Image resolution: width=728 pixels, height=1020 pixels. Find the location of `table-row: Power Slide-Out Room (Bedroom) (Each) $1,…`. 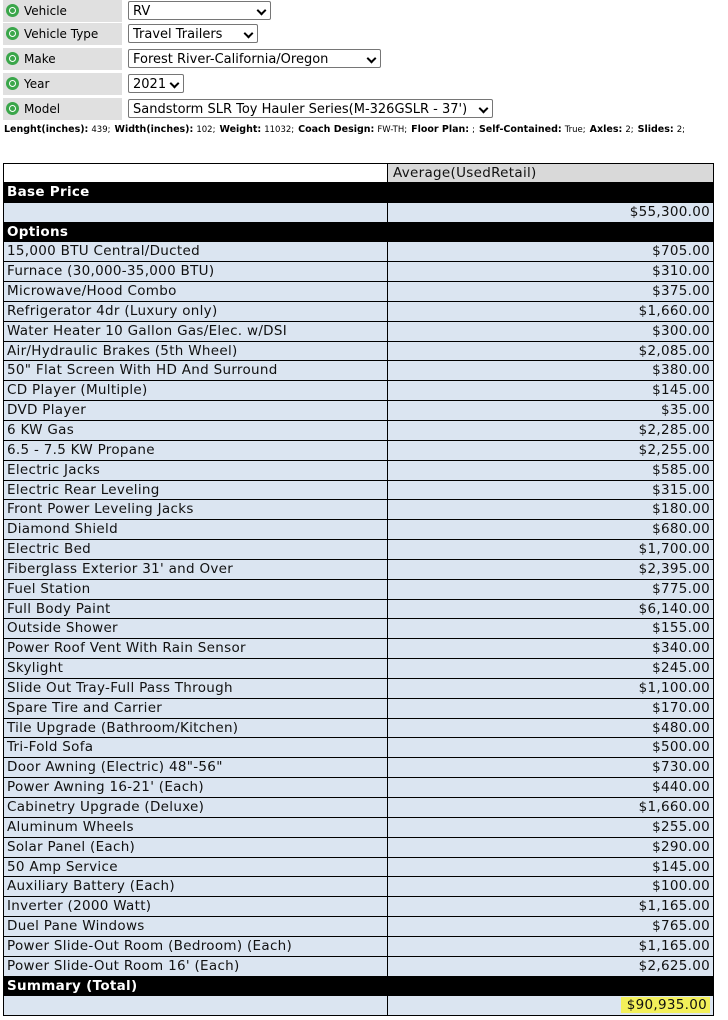

table-row: Power Slide-Out Room (Bedroom) (Each) $1,… is located at coordinates (358, 946).